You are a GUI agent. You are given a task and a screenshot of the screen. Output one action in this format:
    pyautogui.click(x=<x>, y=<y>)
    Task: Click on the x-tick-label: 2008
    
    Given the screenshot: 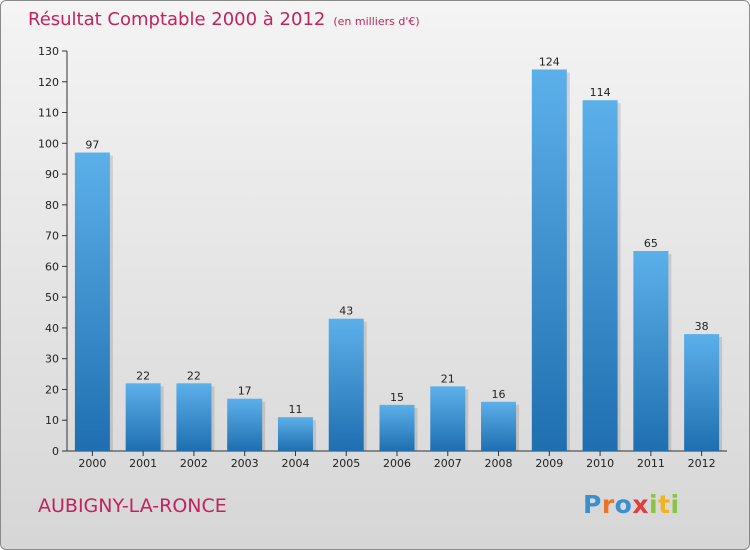 What is the action you would take?
    pyautogui.click(x=499, y=463)
    